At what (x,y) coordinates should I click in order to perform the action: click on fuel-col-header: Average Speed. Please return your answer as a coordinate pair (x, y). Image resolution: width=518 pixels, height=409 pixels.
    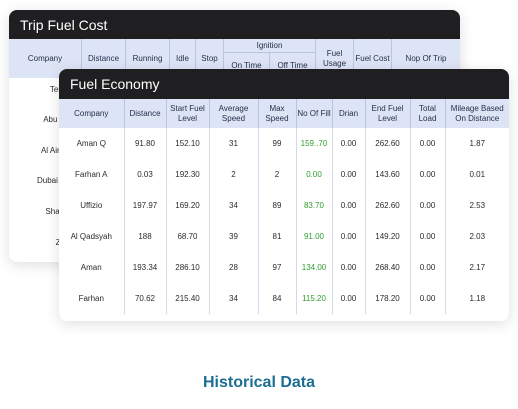
    Looking at the image, I should click on (234, 113).